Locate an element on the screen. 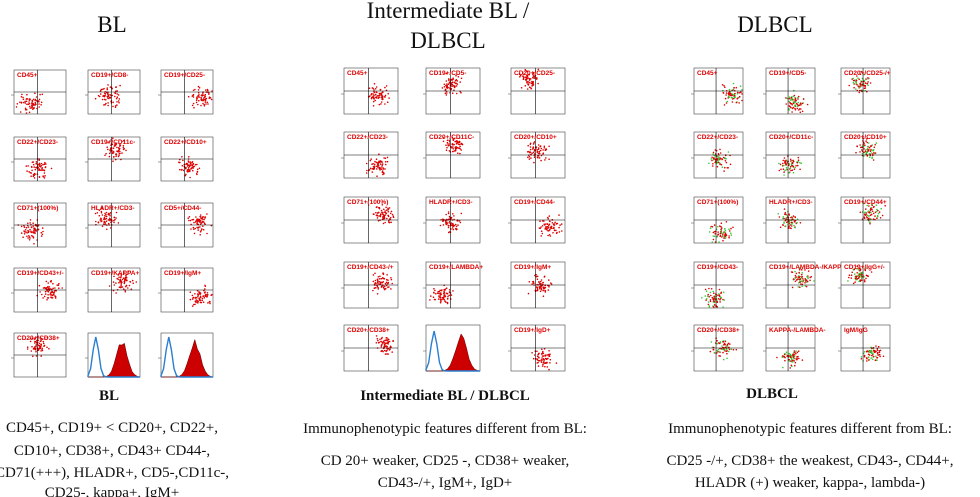  title-line: Intermediate BL / is located at coordinates (448, 11).